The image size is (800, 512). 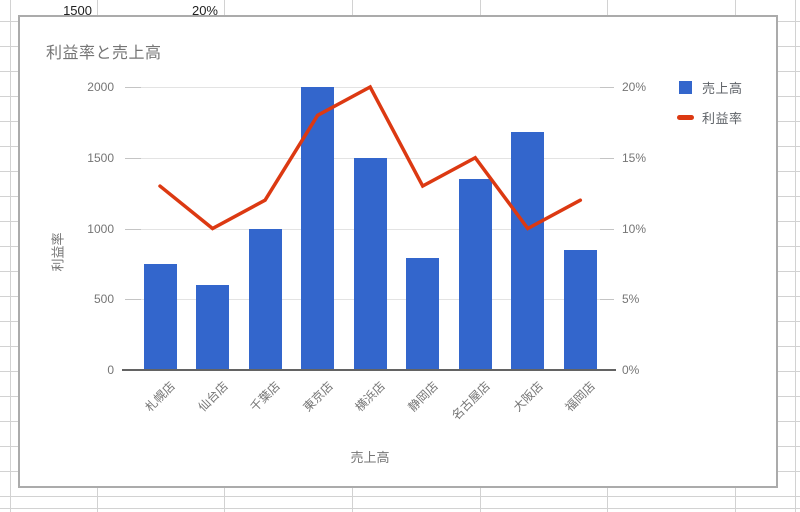 I want to click on sheet-cell-1500: 1500, so click(x=77, y=10).